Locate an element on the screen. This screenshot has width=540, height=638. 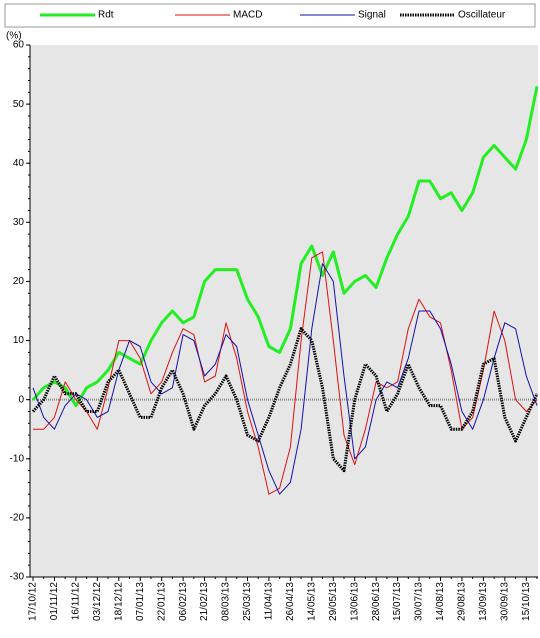
x-tick-label: 16/11/12 is located at coordinates (76, 601).